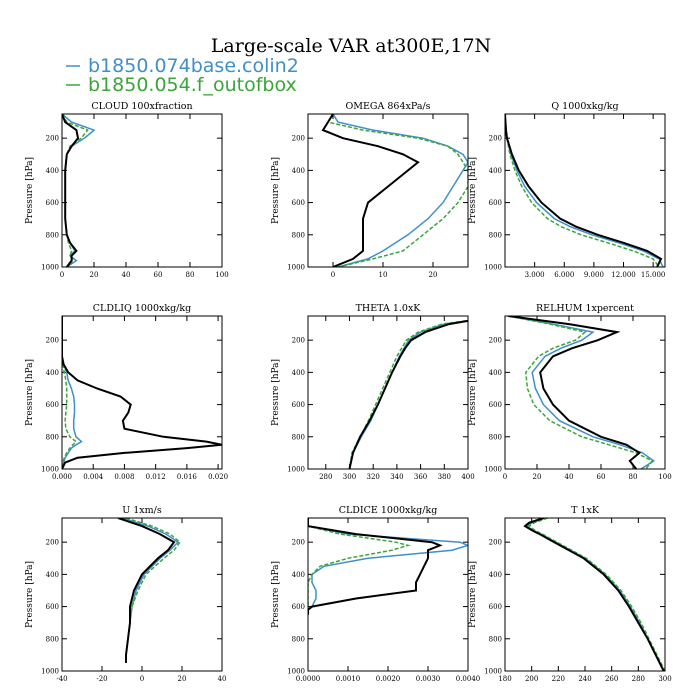 The height and width of the screenshot is (700, 700). I want to click on x-tick-label: 0.008, so click(124, 477).